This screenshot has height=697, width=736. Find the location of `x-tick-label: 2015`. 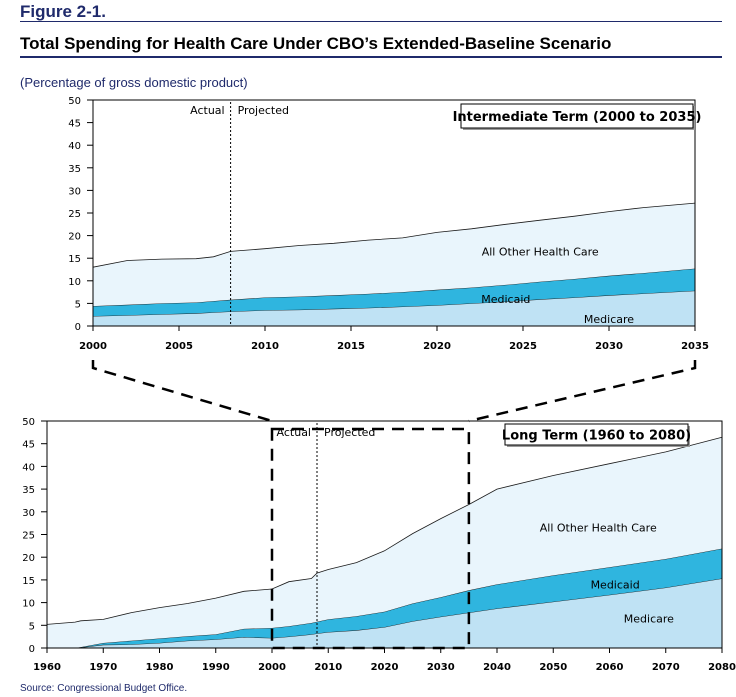

x-tick-label: 2015 is located at coordinates (351, 346).